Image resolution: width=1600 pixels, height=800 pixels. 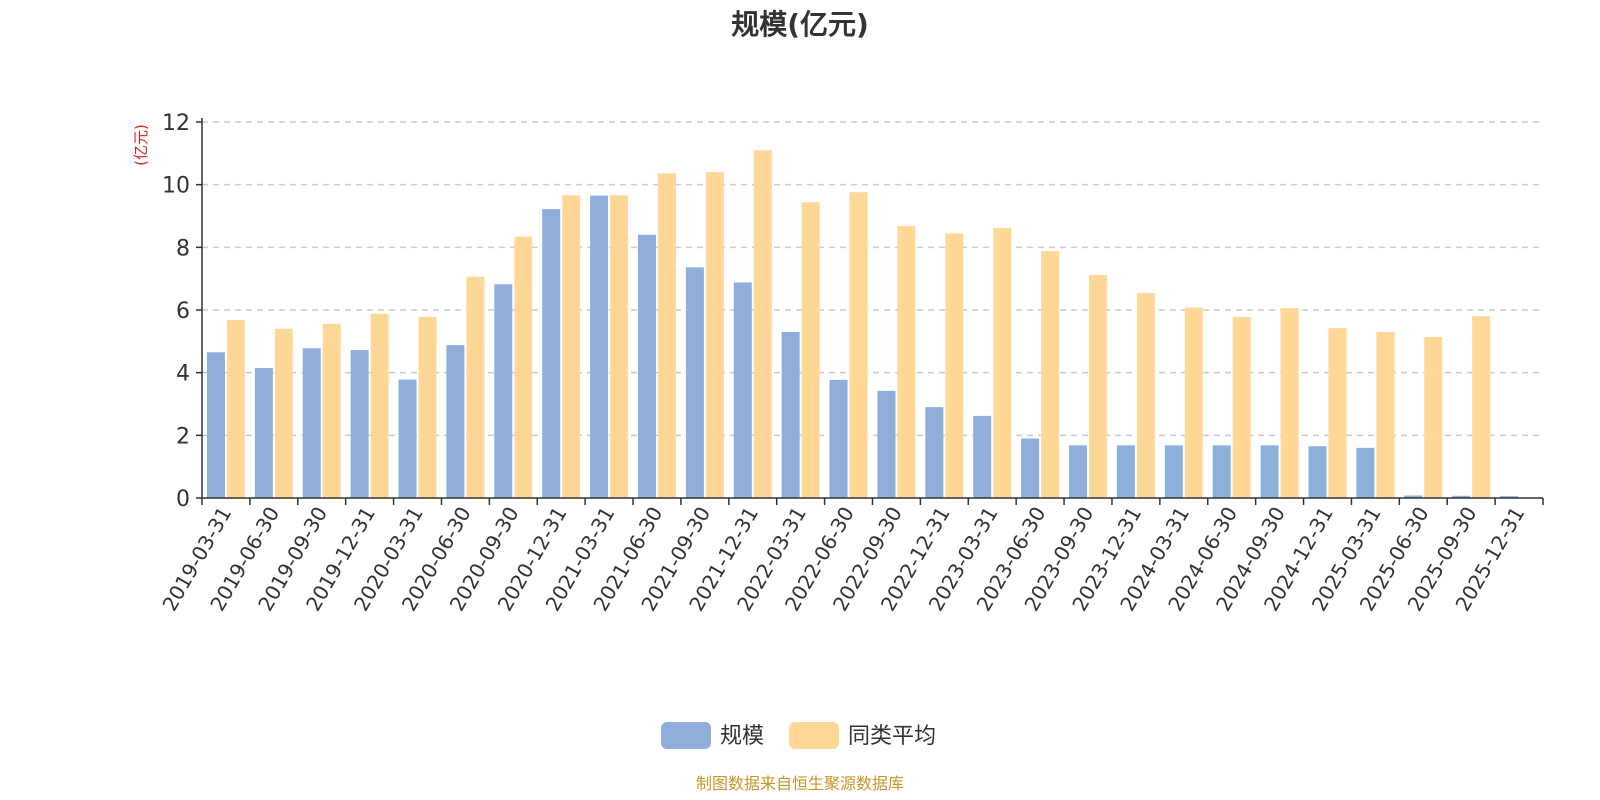 What do you see at coordinates (141, 145) in the screenshot?
I see `y-axis-label: (亿元)` at bounding box center [141, 145].